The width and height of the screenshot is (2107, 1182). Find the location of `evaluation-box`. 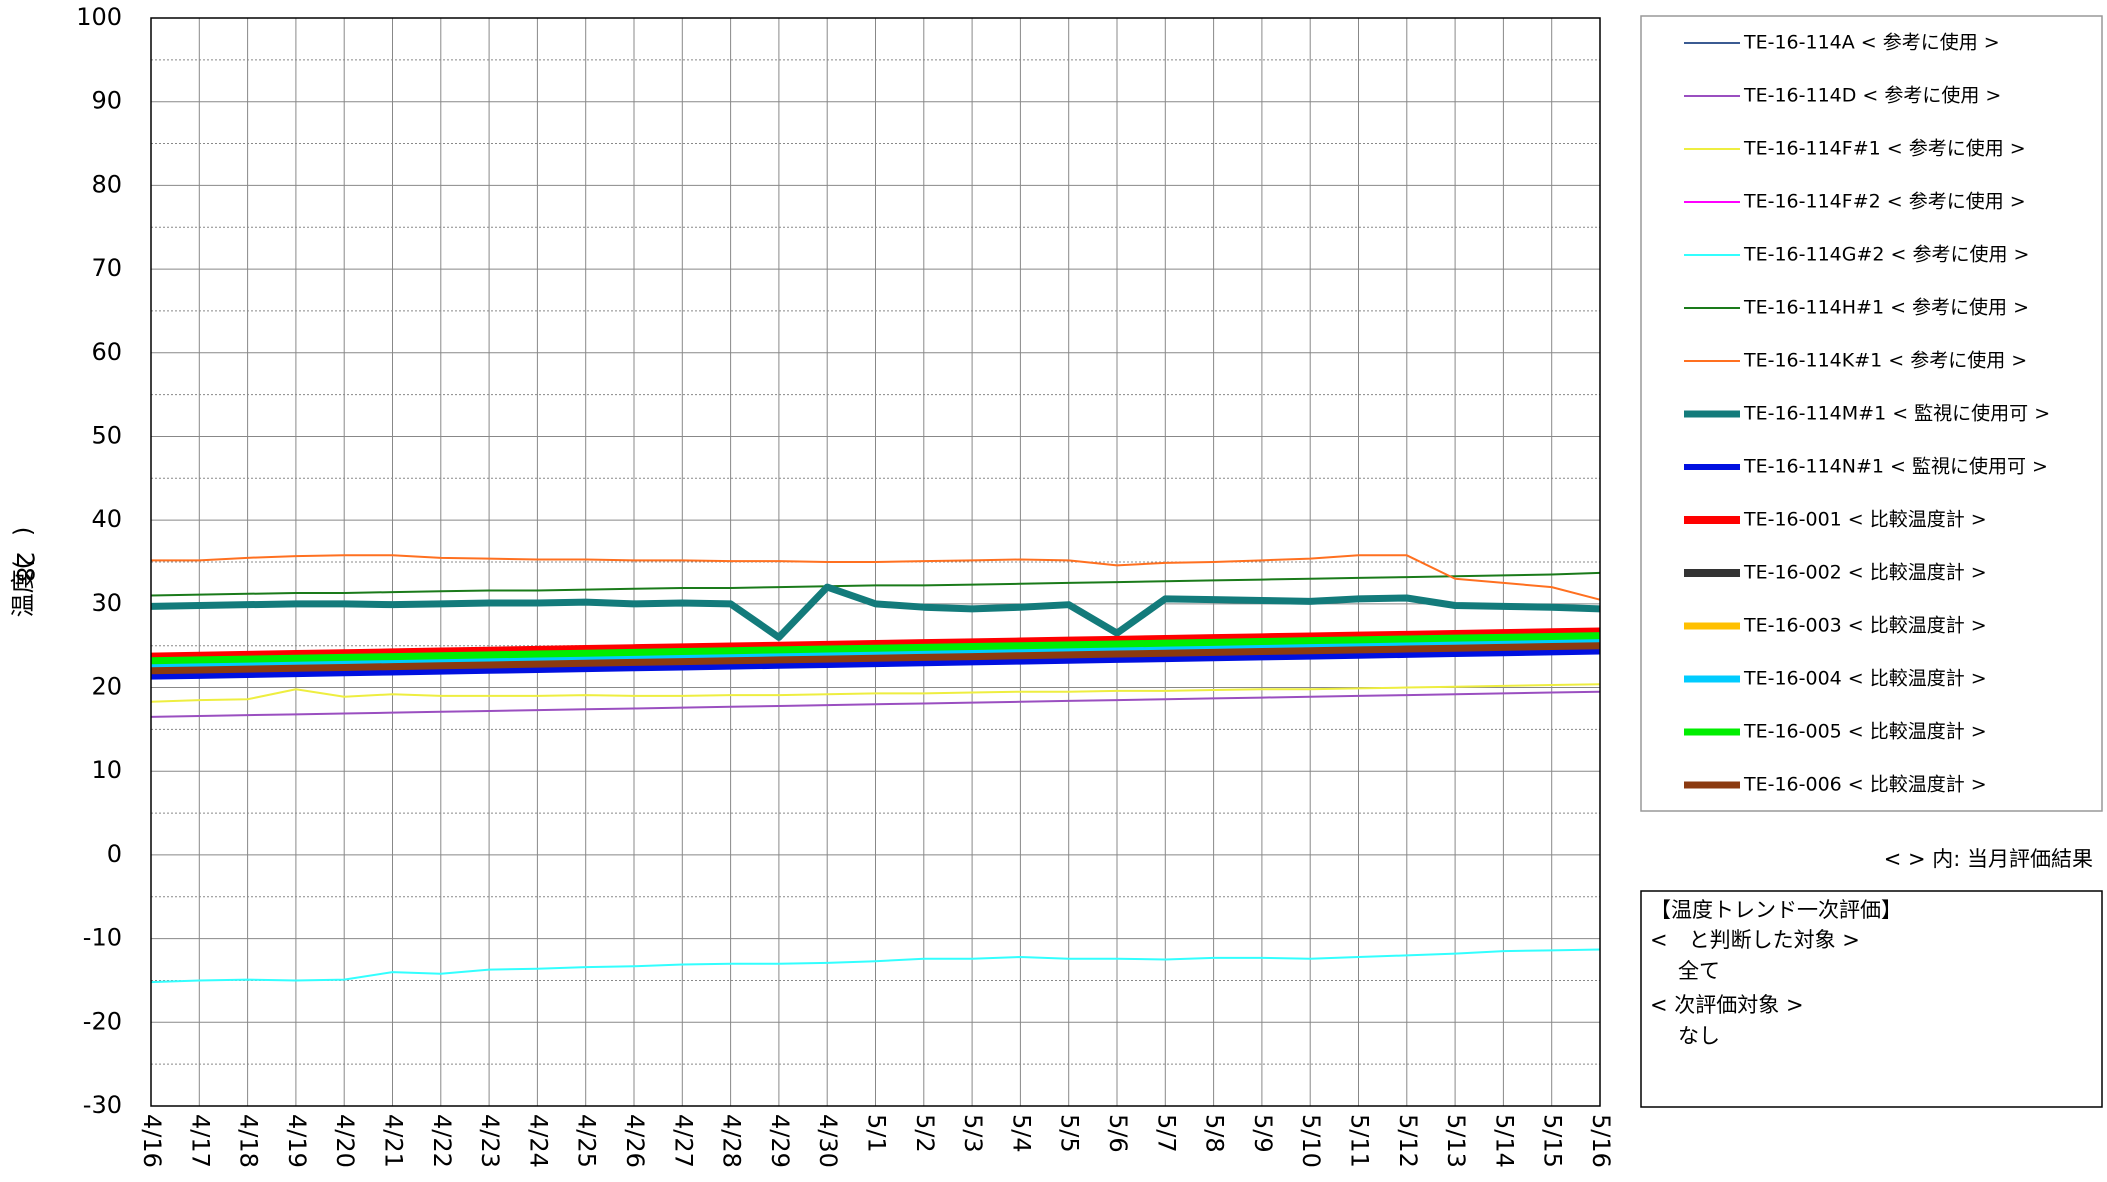

evaluation-box is located at coordinates (1871, 999).